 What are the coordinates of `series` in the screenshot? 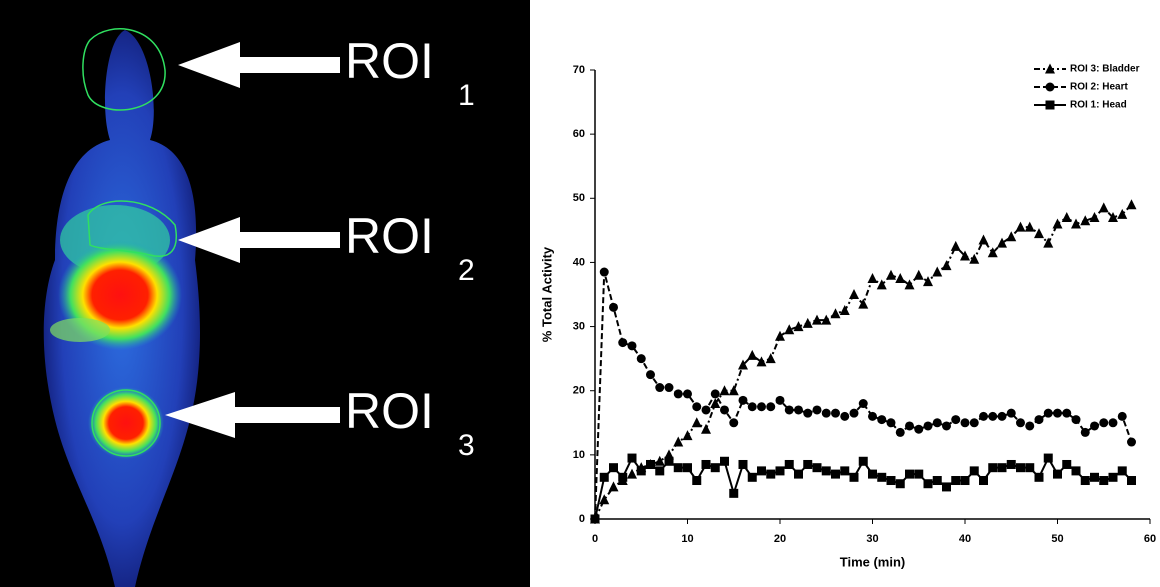 It's located at (863, 488).